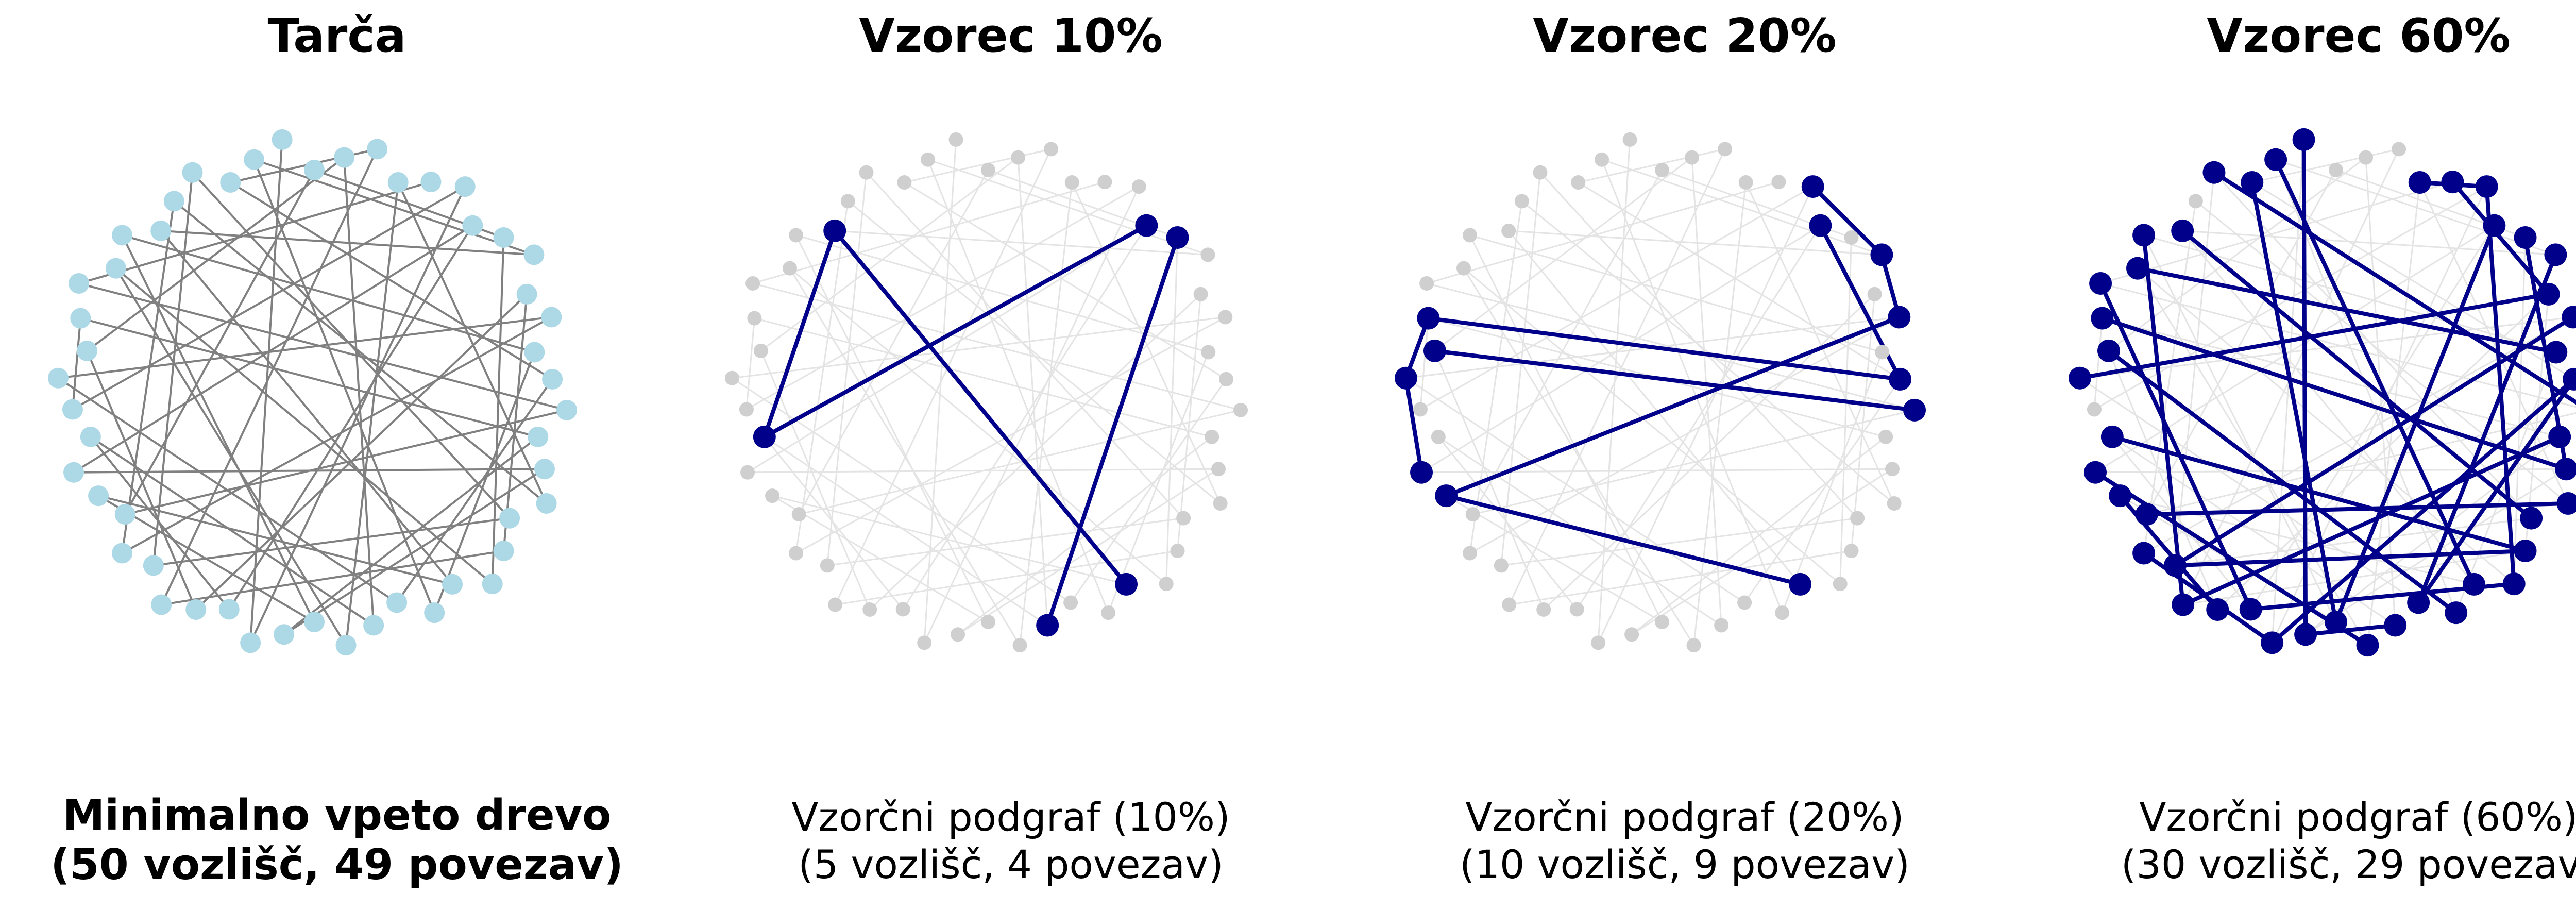 The image size is (2576, 910). I want to click on panel-title: Vzorec 60%, so click(2359, 36).